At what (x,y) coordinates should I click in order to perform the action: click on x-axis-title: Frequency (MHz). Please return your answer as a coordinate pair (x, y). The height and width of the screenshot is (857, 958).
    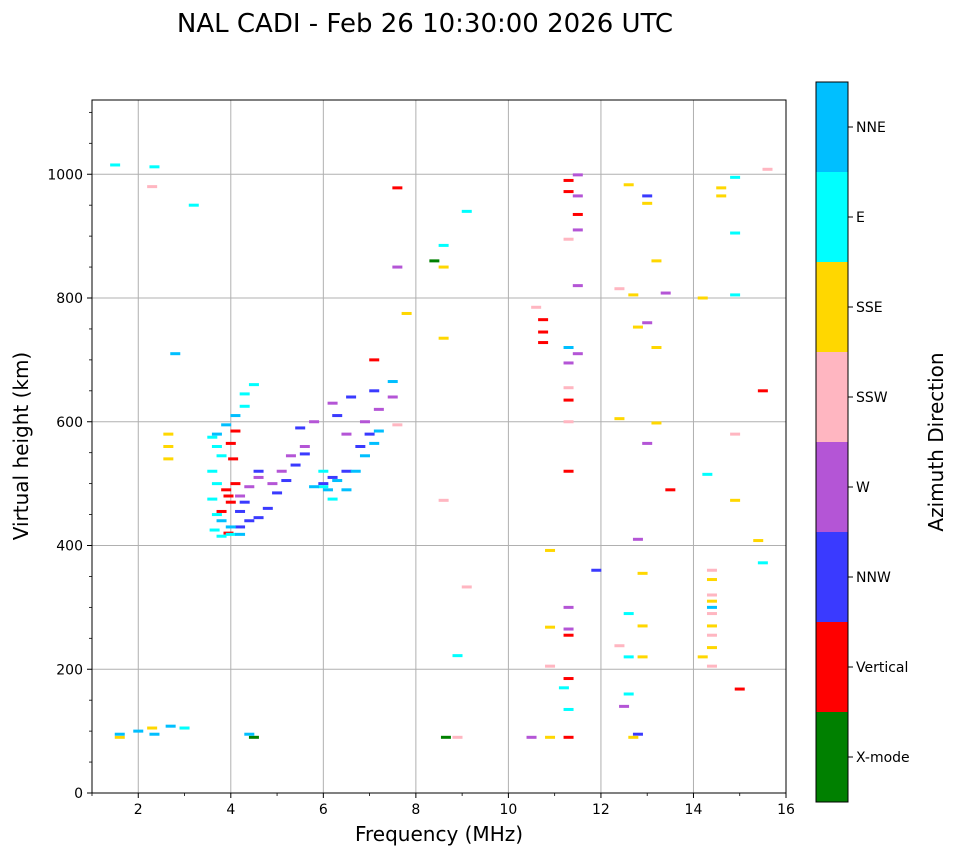
    Looking at the image, I should click on (439, 834).